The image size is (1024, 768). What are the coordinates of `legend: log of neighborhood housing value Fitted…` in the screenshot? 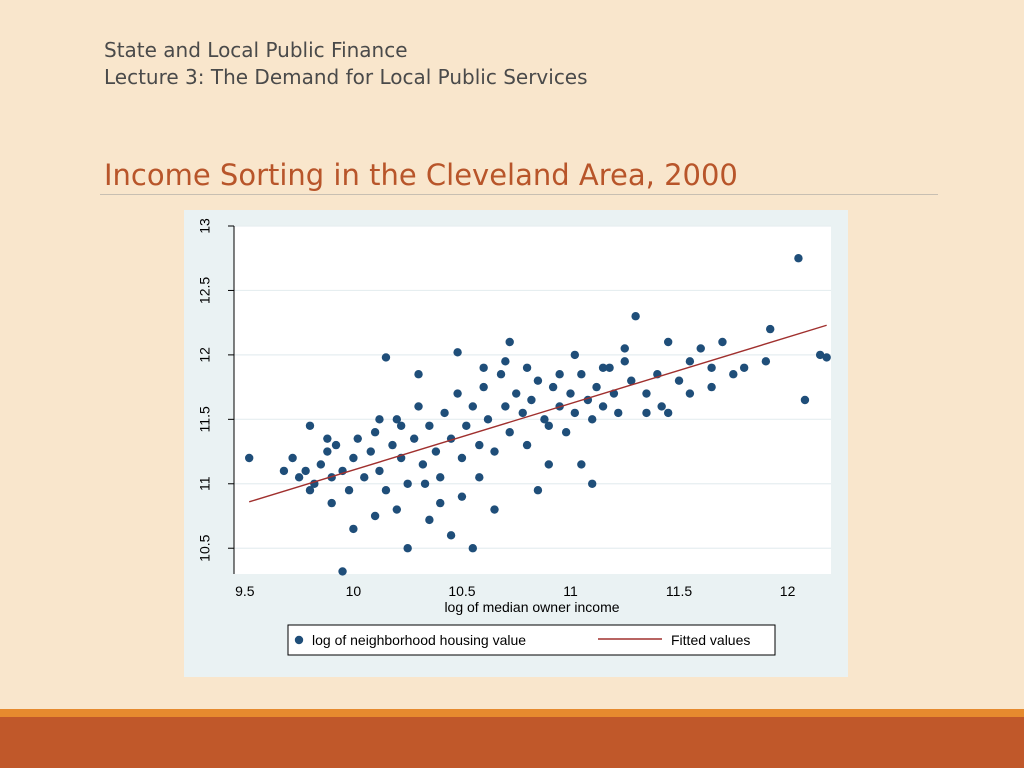 It's located at (531, 640).